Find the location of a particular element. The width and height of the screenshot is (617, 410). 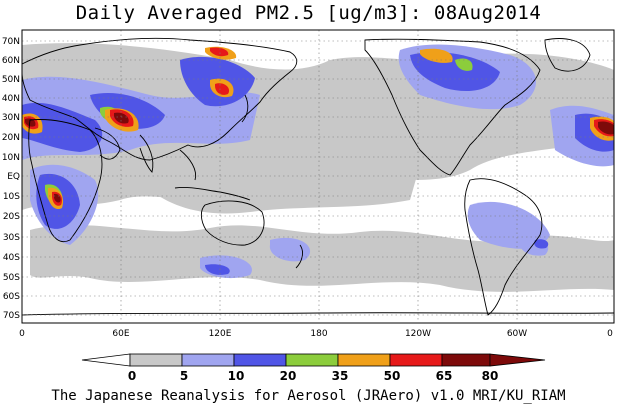

lon-label: 120W is located at coordinates (418, 334).